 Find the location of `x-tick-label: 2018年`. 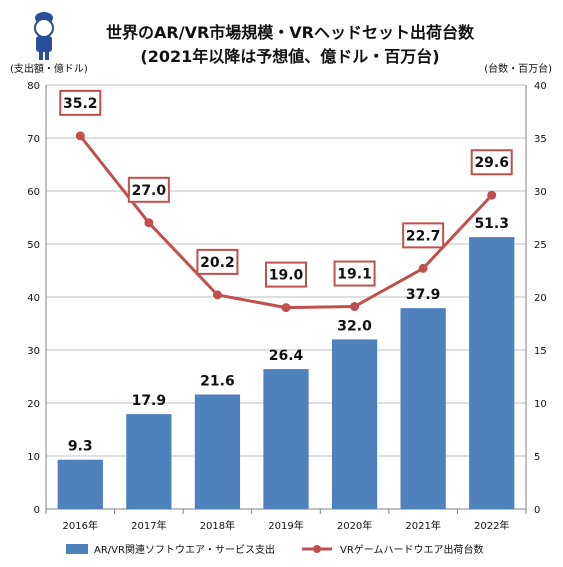

x-tick-label: 2018年 is located at coordinates (217, 525).